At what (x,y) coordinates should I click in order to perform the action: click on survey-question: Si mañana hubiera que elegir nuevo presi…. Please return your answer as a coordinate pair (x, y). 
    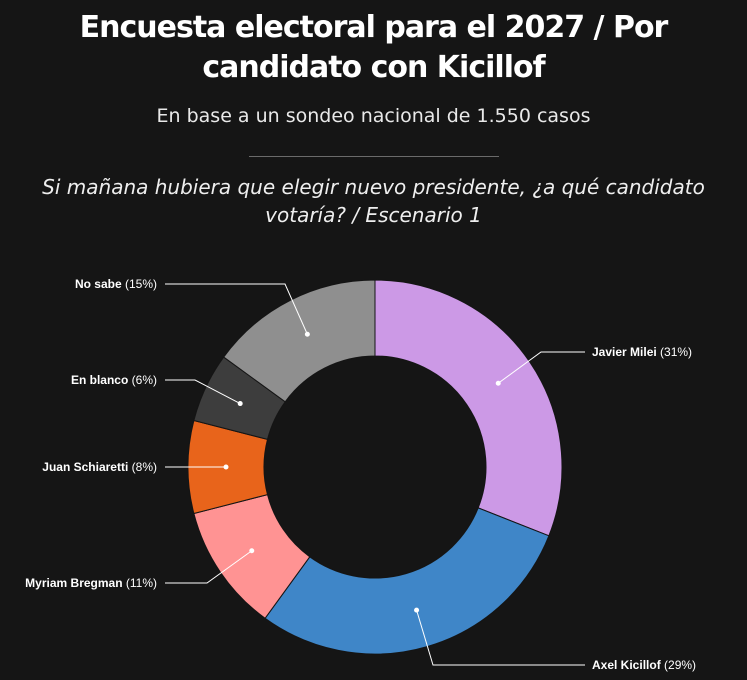
    Looking at the image, I should click on (373, 201).